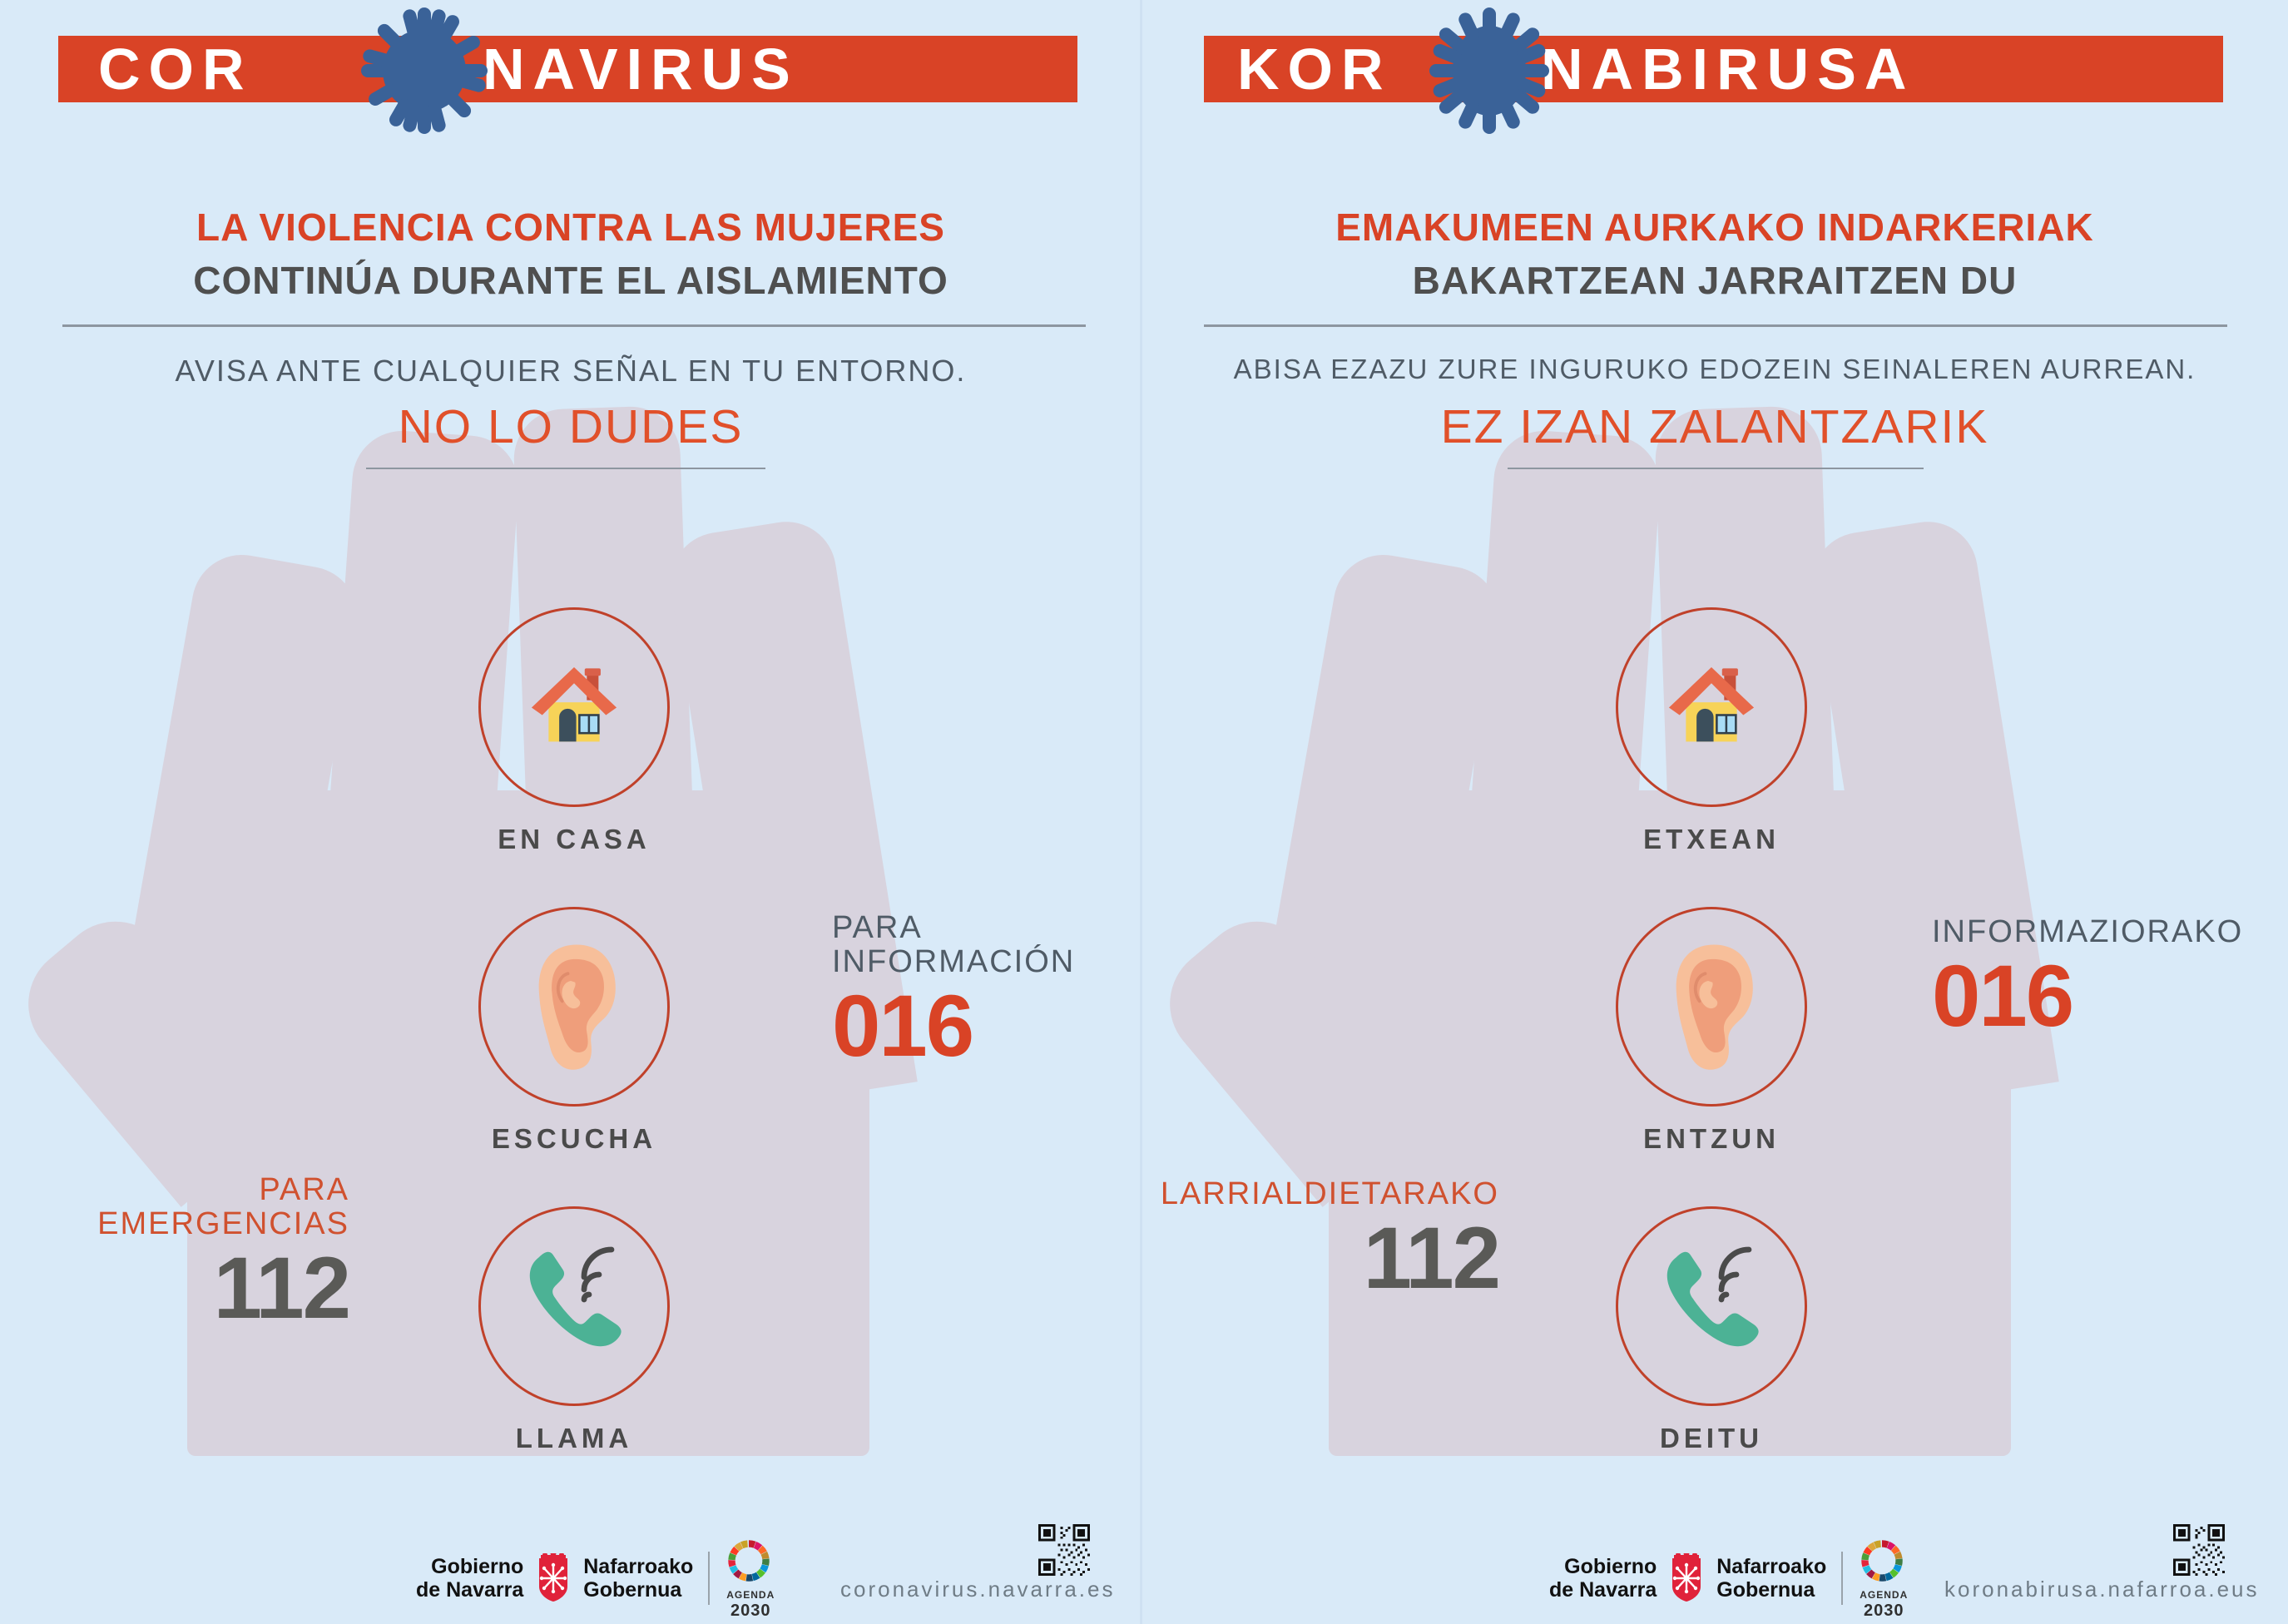  Describe the element at coordinates (1728, 69) in the screenshot. I see `banner-text-after: NABIRUSA` at that location.